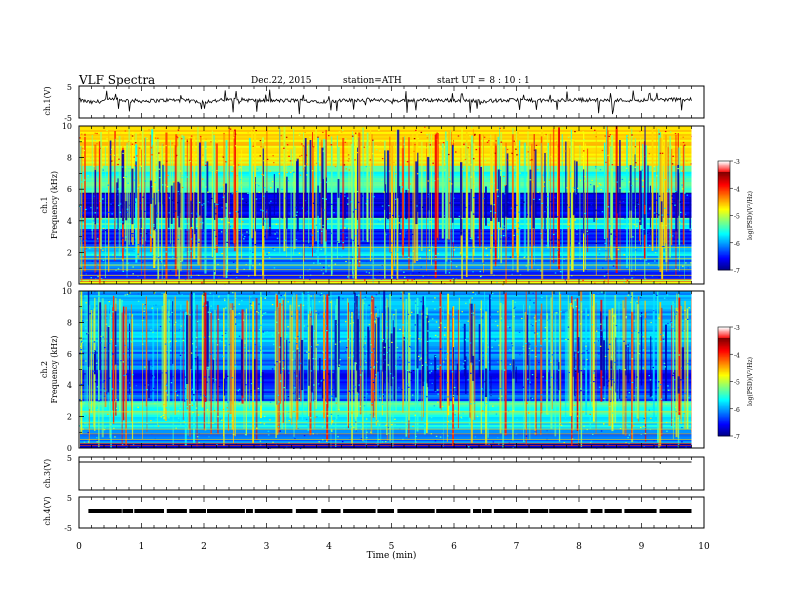 The width and height of the screenshot is (792, 612). Describe the element at coordinates (128, 511) in the screenshot. I see `ch4-series-segment` at that location.